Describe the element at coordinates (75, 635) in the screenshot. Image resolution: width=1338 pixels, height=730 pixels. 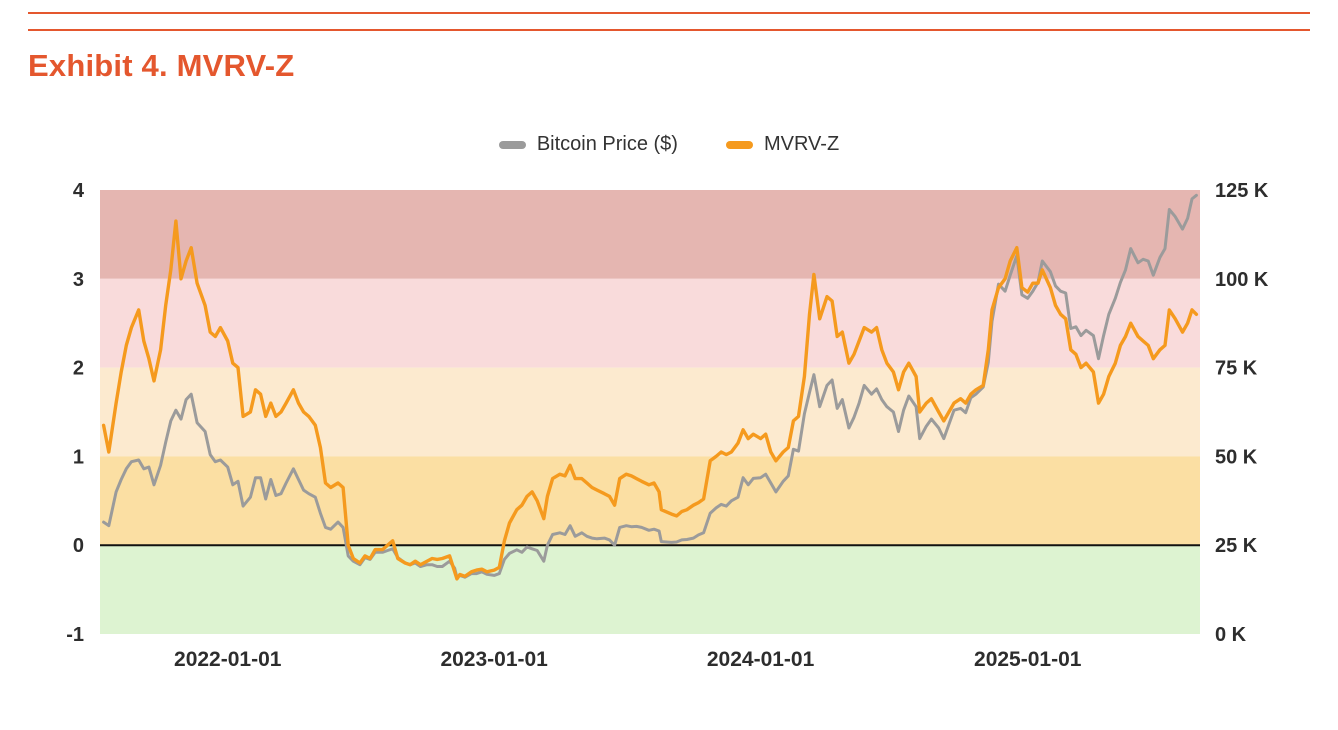
I see `left-axis-tick-label: -1` at that location.